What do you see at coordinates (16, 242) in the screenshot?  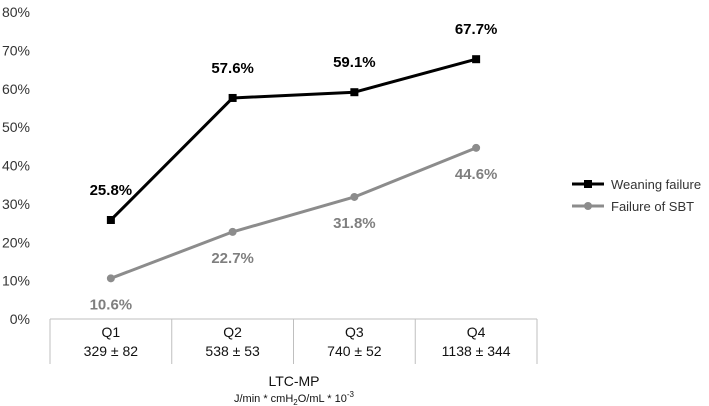 I see `y-tick-label: 20%` at bounding box center [16, 242].